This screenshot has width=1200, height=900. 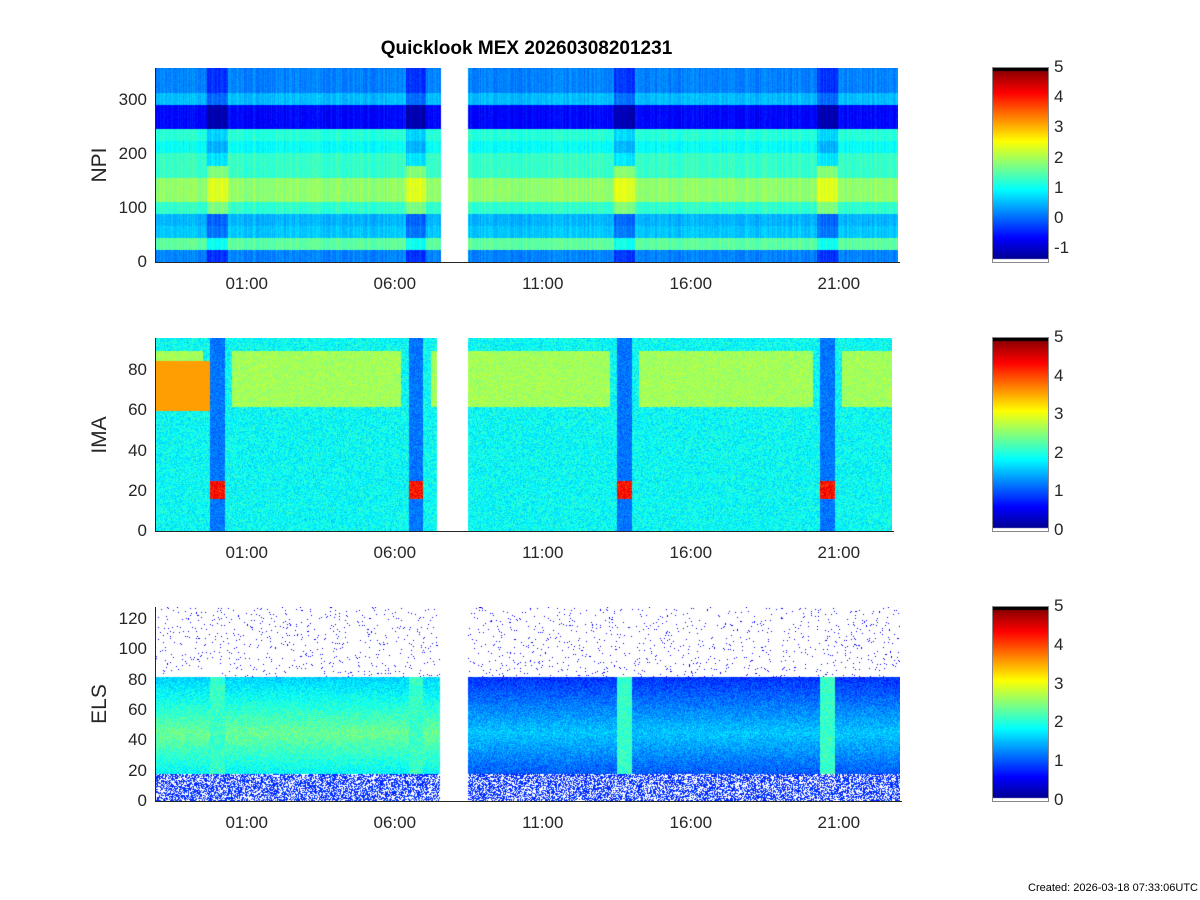 What do you see at coordinates (132, 100) in the screenshot?
I see `y-tick-label: 300` at bounding box center [132, 100].